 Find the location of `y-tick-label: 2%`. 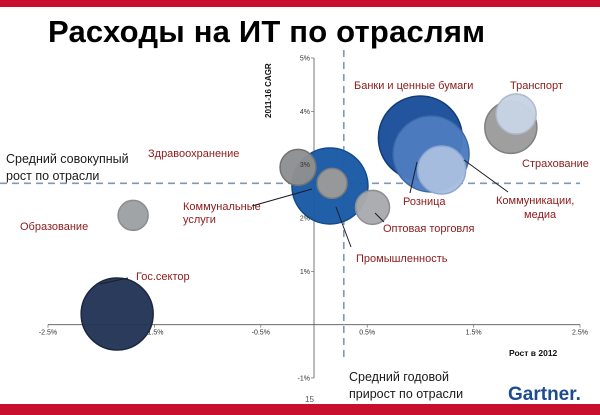

y-tick-label: 2% is located at coordinates (305, 219).